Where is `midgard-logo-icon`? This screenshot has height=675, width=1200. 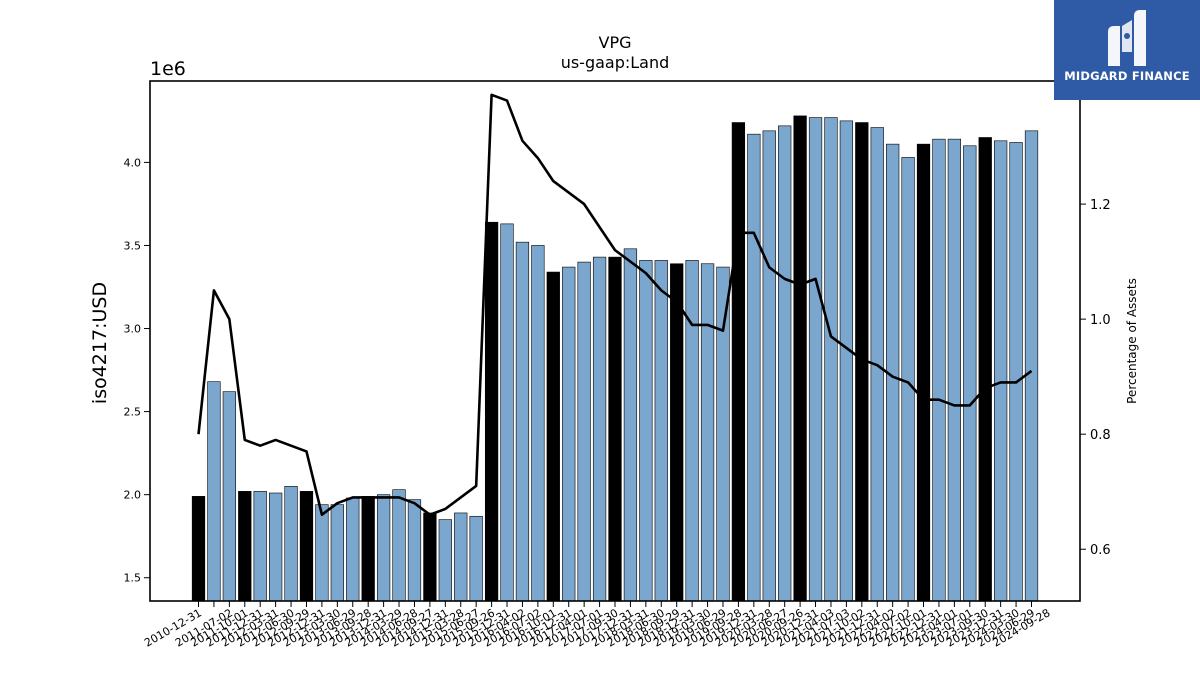 midgard-logo-icon is located at coordinates (1127, 38).